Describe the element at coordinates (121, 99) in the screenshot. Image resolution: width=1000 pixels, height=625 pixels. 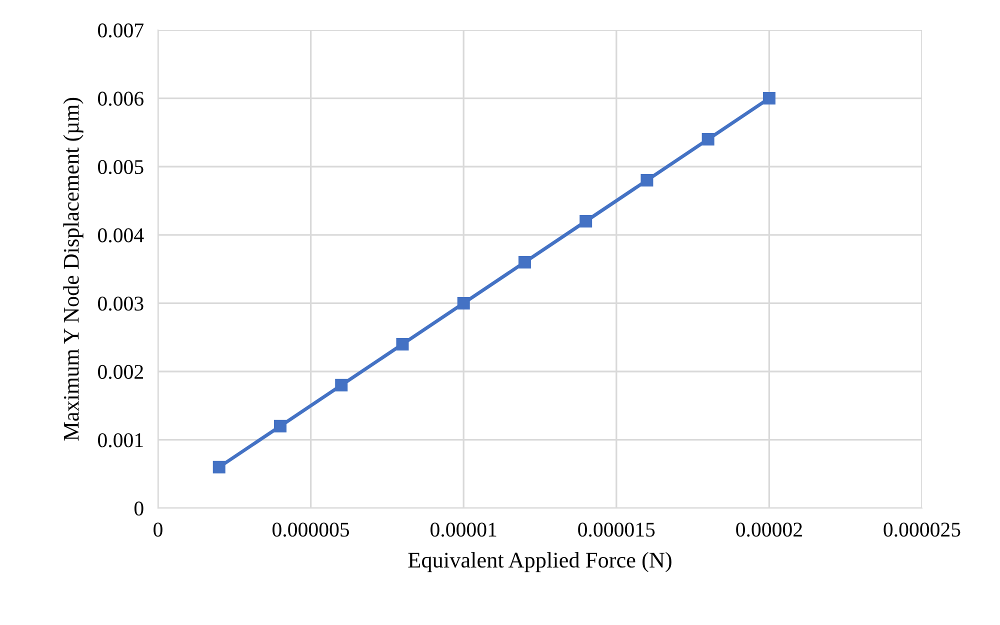
I see `y-tick-label: 0.006` at that location.